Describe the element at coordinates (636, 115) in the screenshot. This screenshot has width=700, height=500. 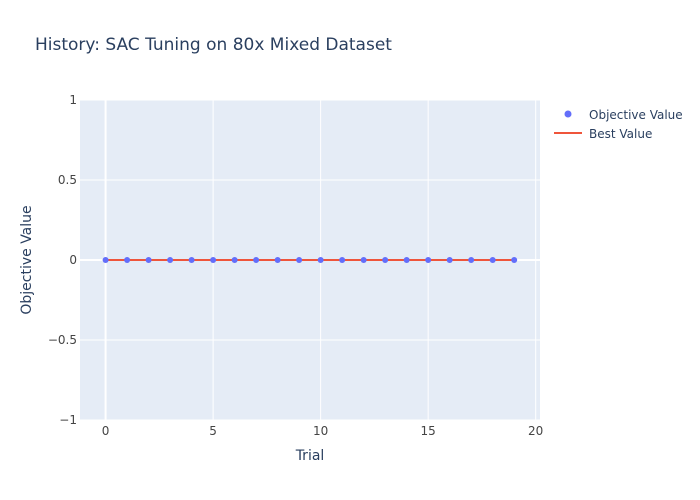
I see `legend-label-objective-value: Objective Value` at that location.